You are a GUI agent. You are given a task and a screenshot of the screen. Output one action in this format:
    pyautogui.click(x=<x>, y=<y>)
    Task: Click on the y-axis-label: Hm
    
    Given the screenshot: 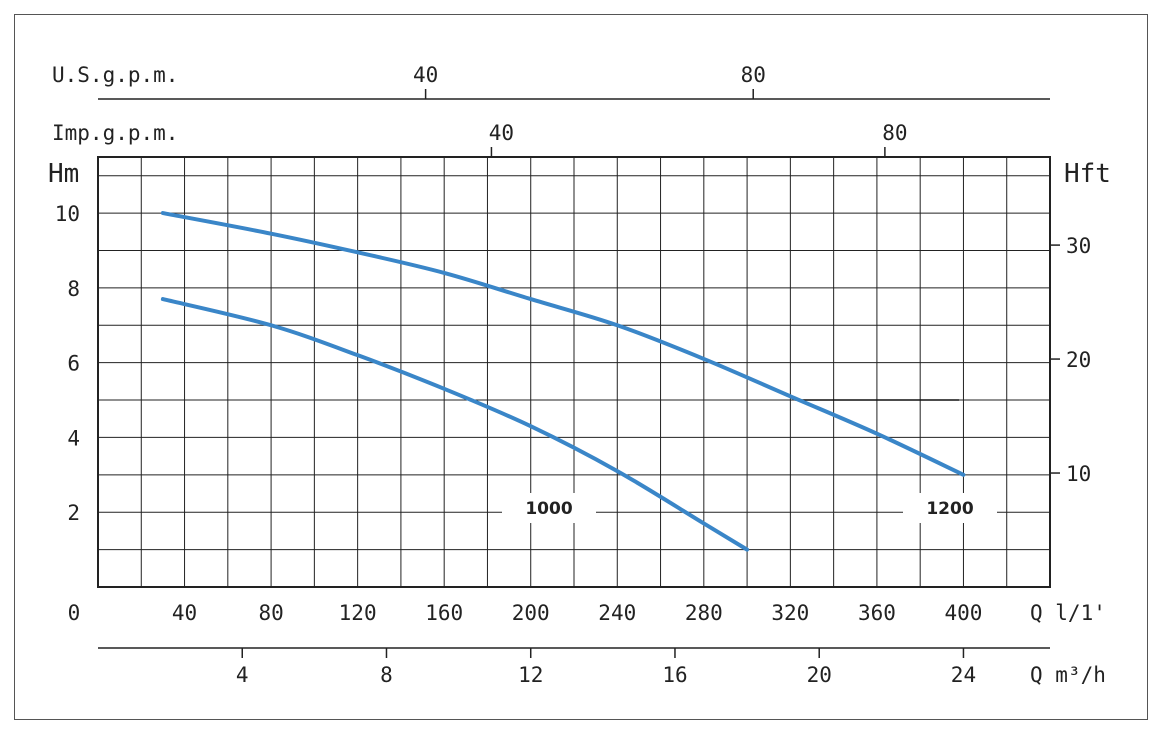 What is the action you would take?
    pyautogui.click(x=63, y=174)
    